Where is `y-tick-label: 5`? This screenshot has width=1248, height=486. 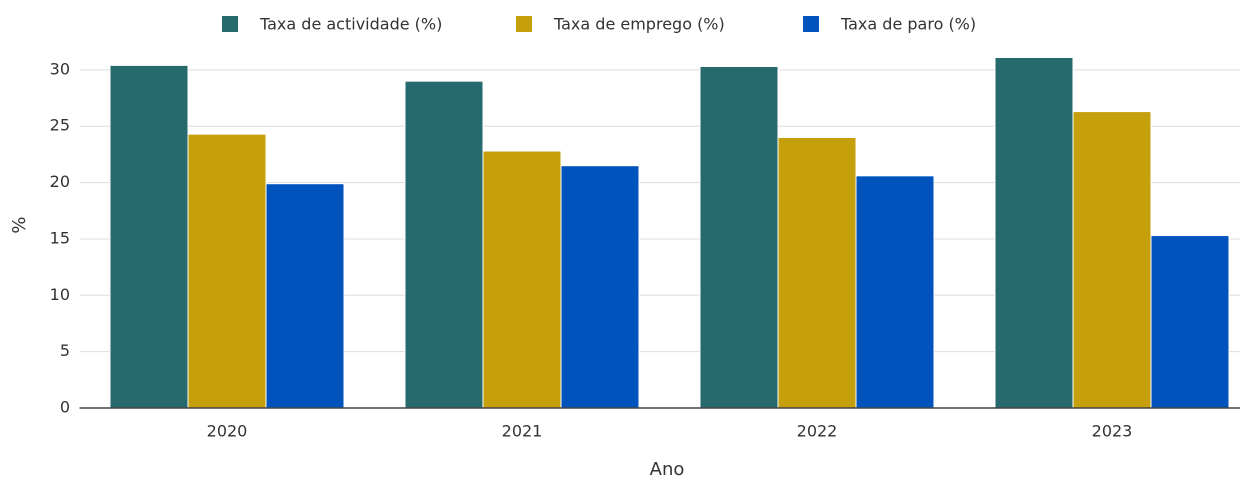
y-tick-label: 5 is located at coordinates (65, 350).